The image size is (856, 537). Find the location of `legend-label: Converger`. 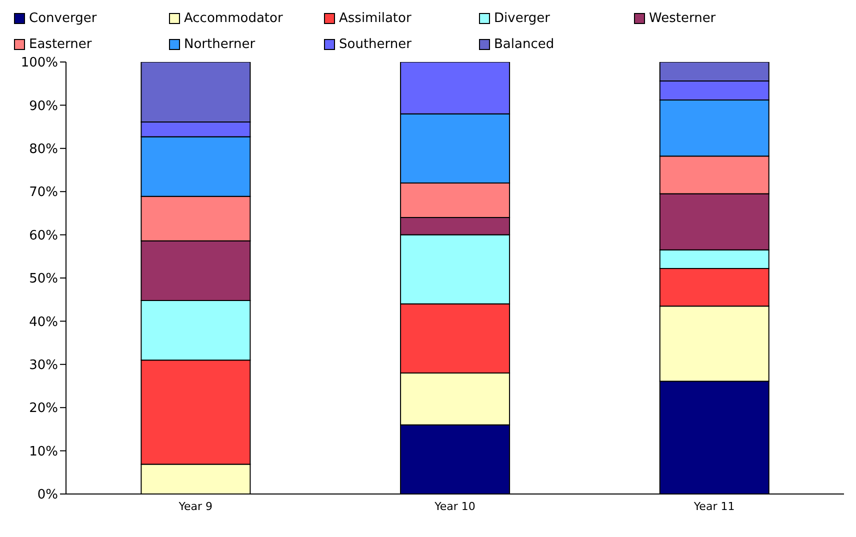

legend-label: Converger is located at coordinates (63, 18).